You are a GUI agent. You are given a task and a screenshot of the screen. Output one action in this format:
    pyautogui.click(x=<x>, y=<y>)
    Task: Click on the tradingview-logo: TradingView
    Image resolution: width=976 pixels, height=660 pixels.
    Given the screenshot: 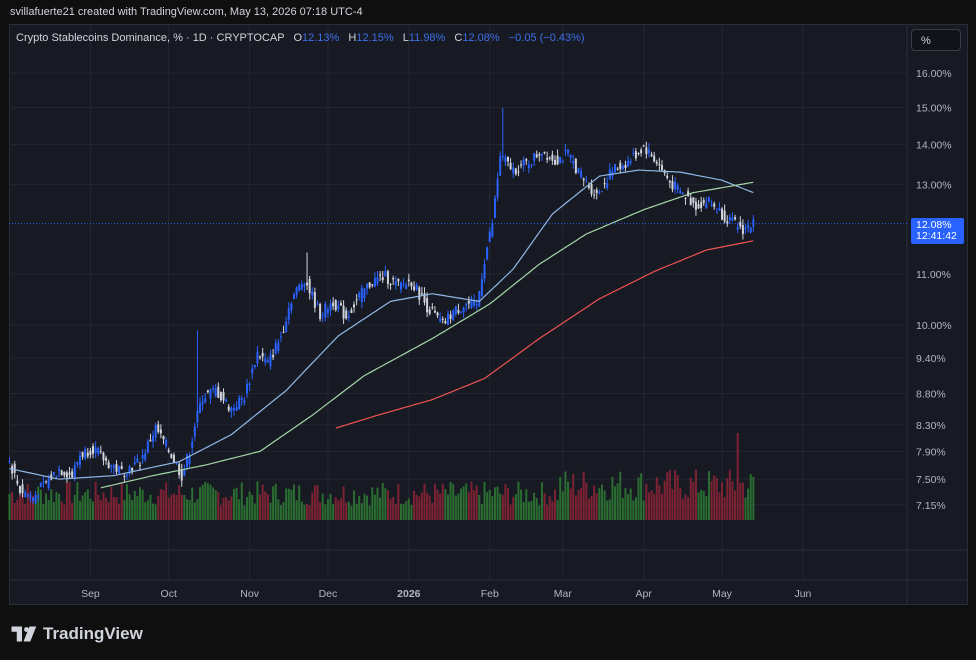 What is the action you would take?
    pyautogui.click(x=77, y=634)
    